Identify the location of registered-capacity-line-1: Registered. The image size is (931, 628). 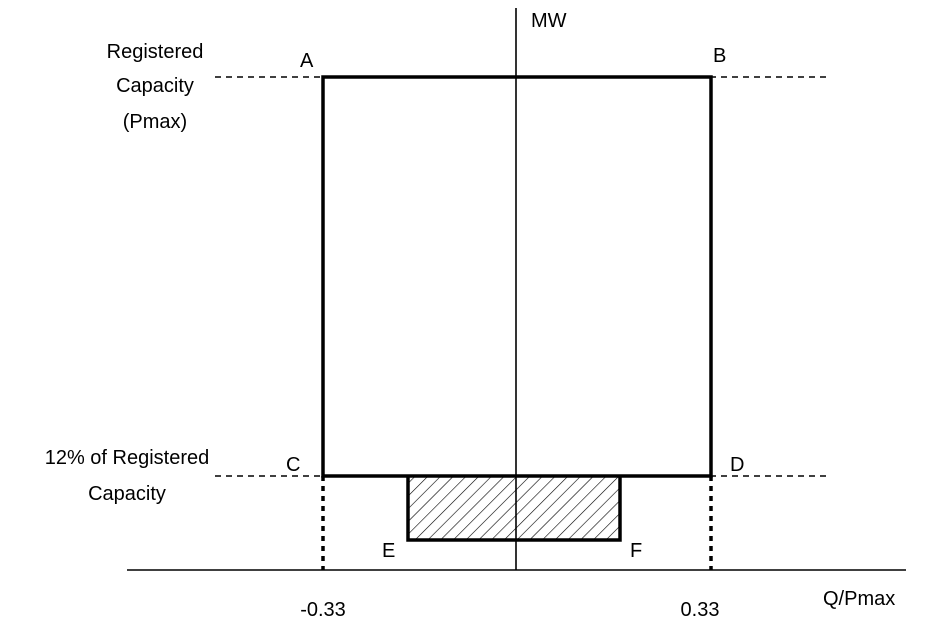
(155, 52).